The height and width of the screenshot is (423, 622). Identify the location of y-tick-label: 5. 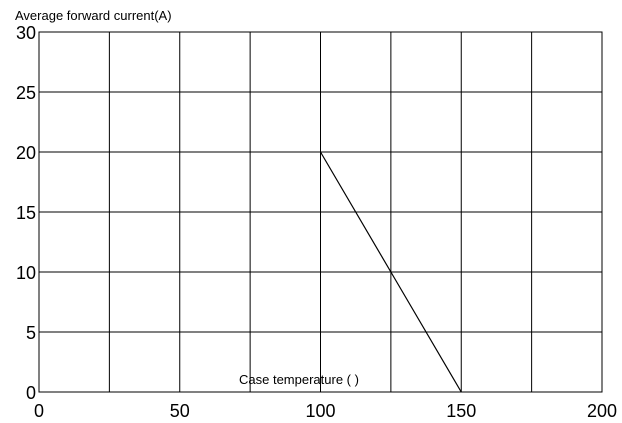
(31, 333).